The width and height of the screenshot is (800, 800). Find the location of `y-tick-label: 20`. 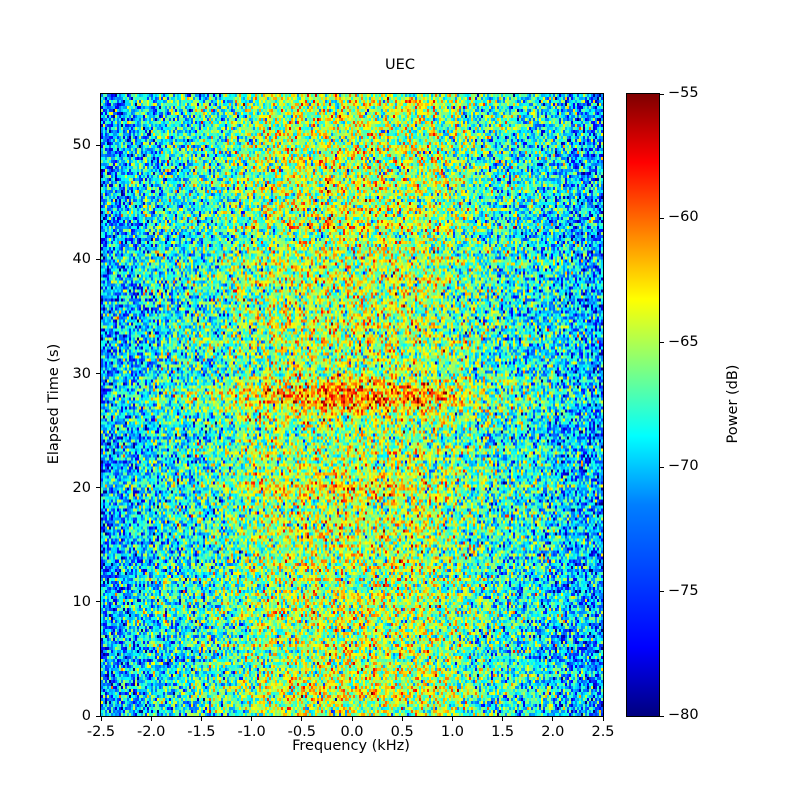

y-tick-label: 20 is located at coordinates (81, 487).